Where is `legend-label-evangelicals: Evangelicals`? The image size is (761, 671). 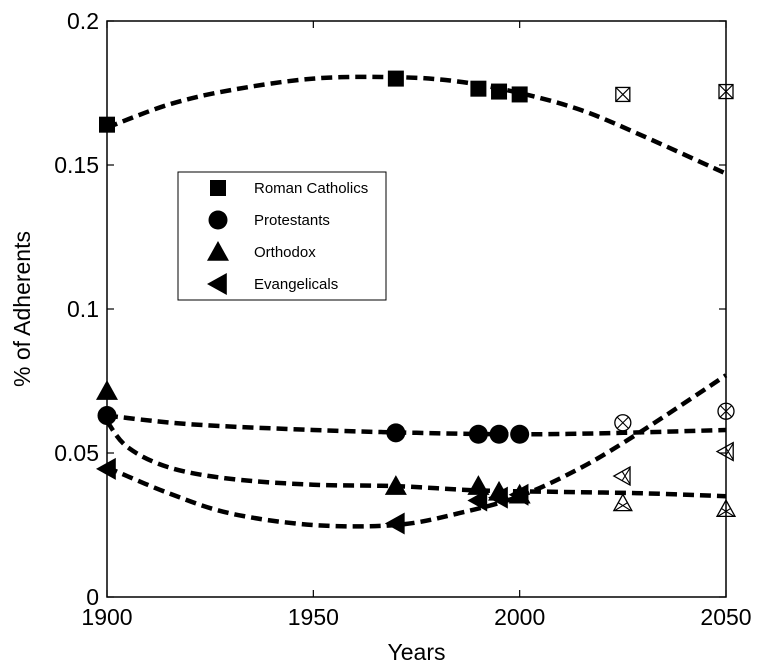 legend-label-evangelicals: Evangelicals is located at coordinates (296, 284).